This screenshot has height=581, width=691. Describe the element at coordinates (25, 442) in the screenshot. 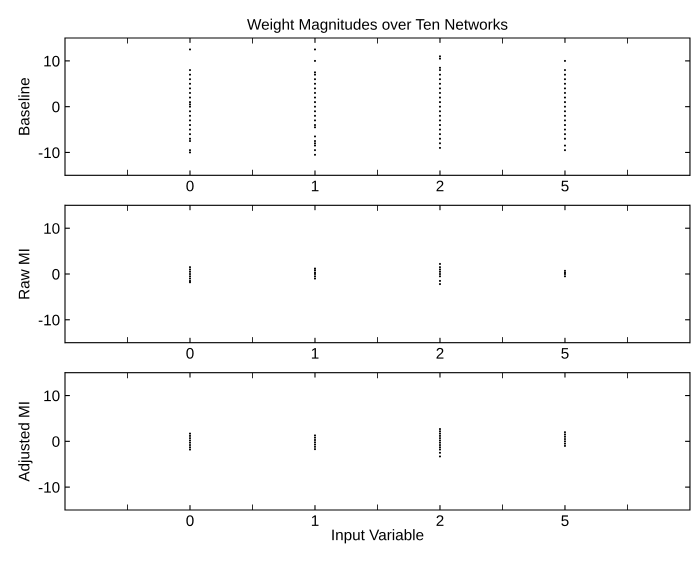

I see `y-axis-title: Adjusted MI` at that location.